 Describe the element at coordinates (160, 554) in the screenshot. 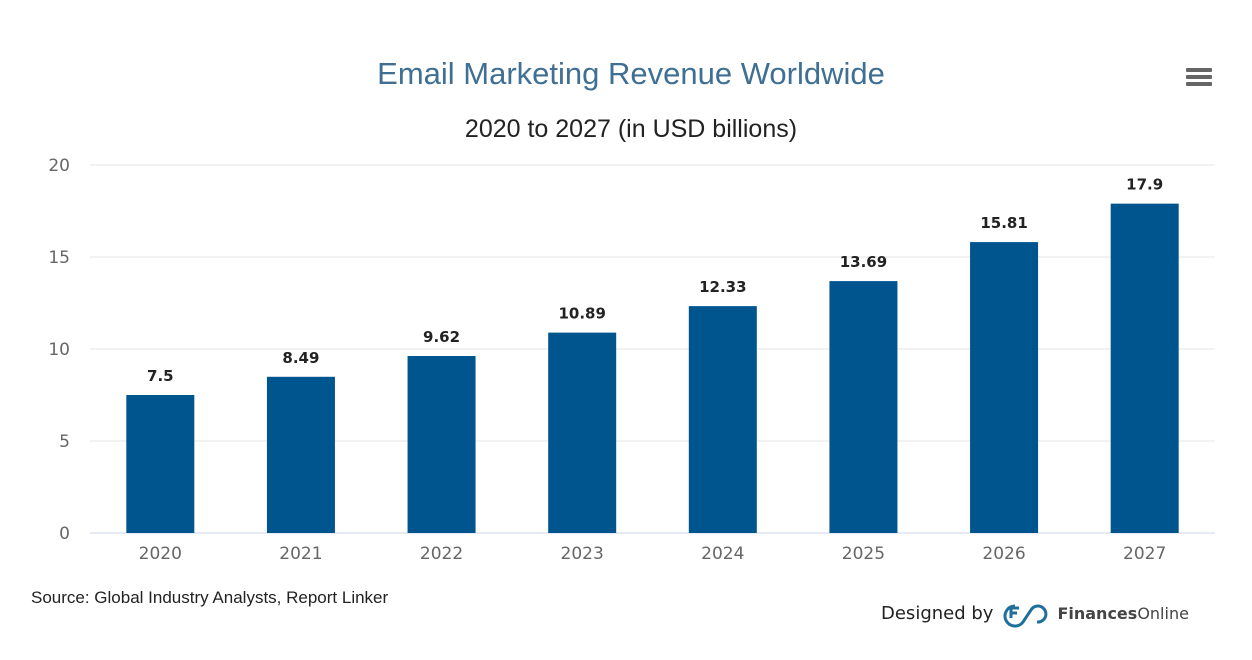

I see `x-tick-label: 2020` at that location.